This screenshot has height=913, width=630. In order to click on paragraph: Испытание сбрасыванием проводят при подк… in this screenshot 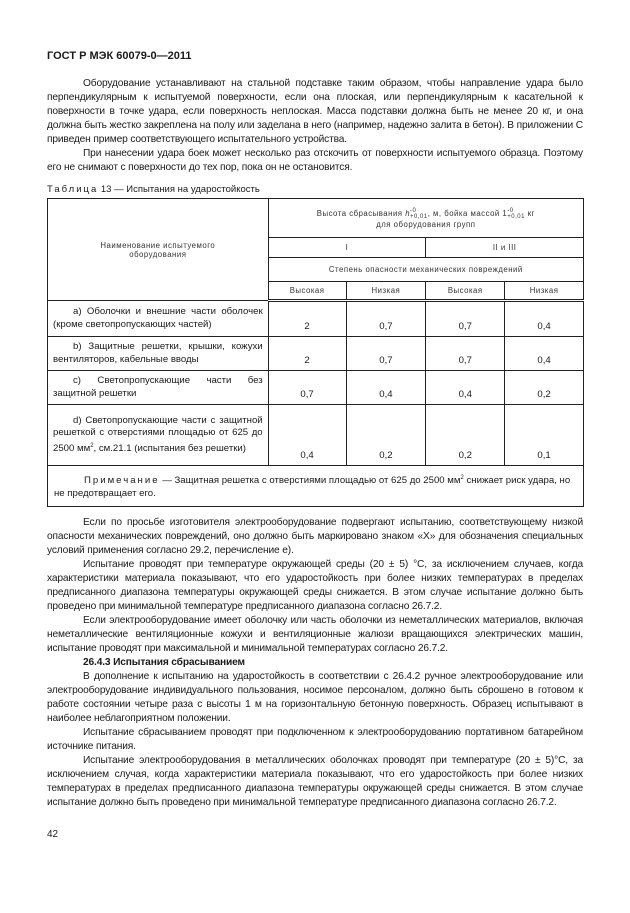, I will do `click(315, 739)`.